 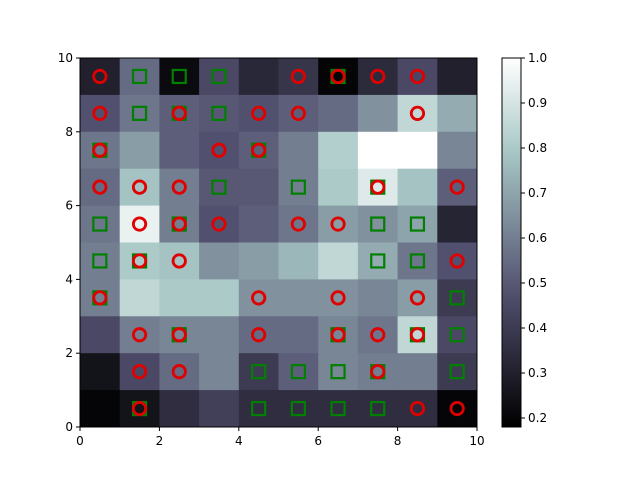 What do you see at coordinates (476, 441) in the screenshot?
I see `x-tick-label: 10` at bounding box center [476, 441].